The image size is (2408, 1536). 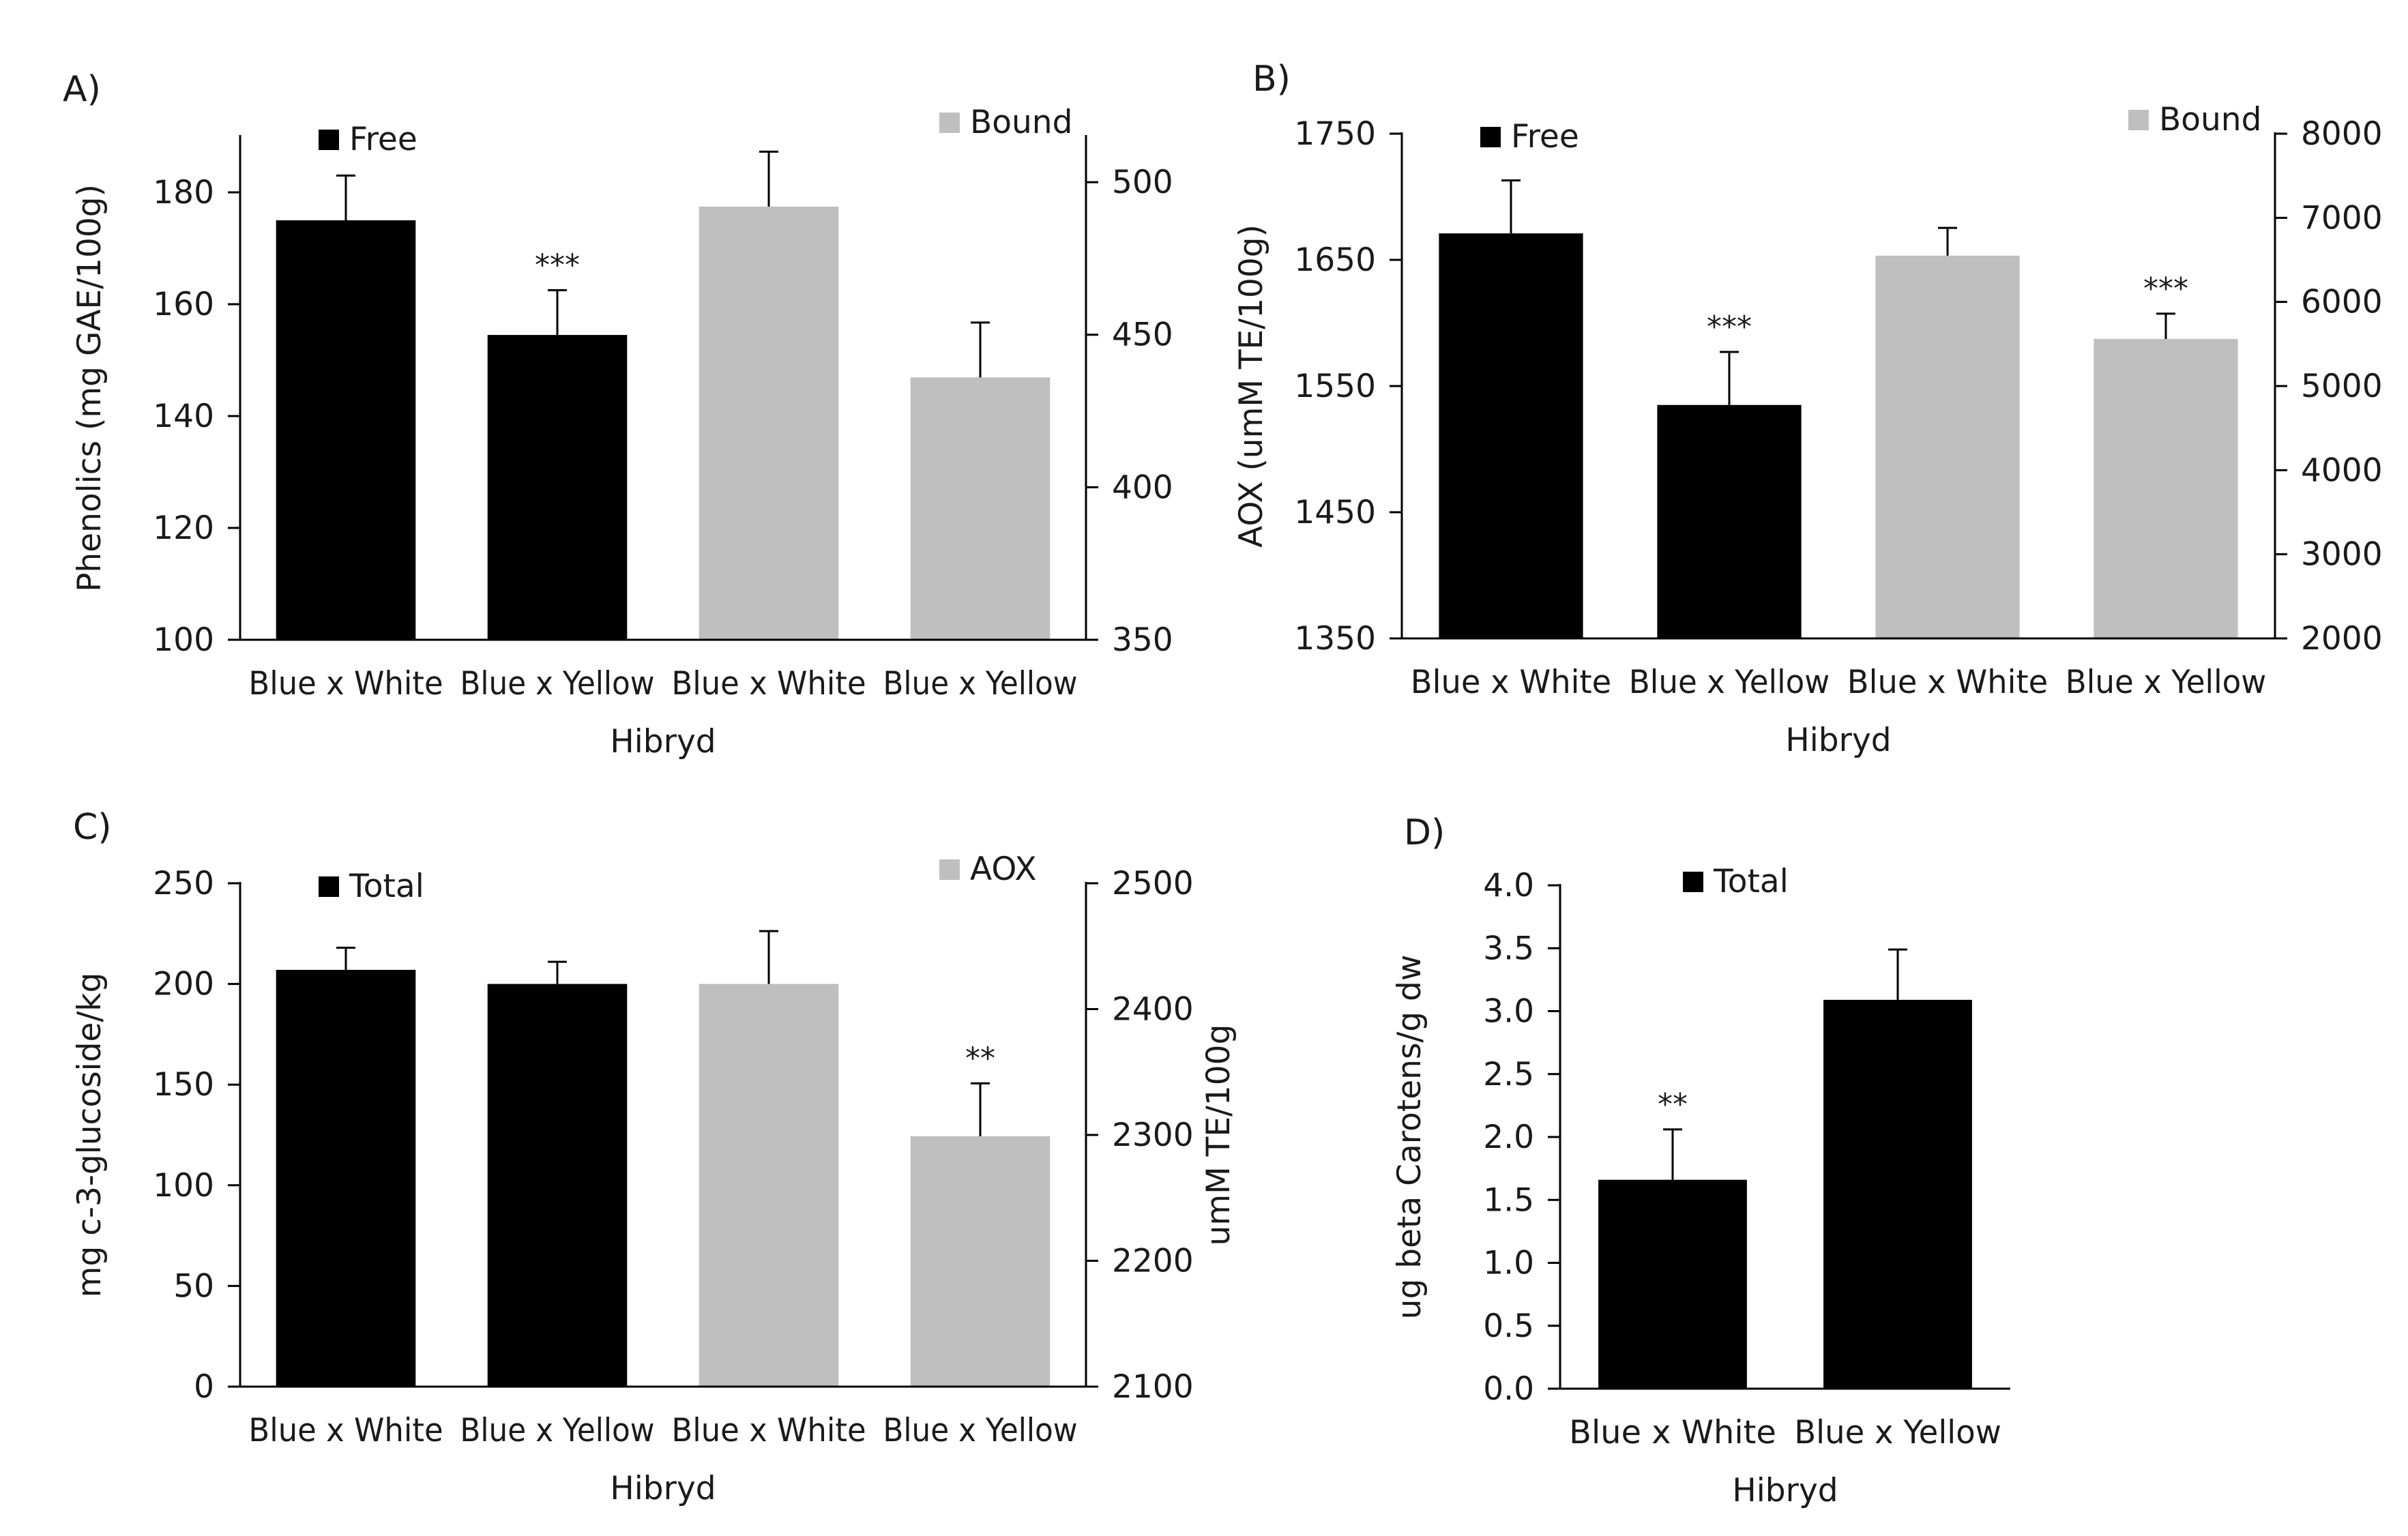 I want to click on y-axis-title-left: Phenolics (mg GAE/100g), so click(x=89, y=388).